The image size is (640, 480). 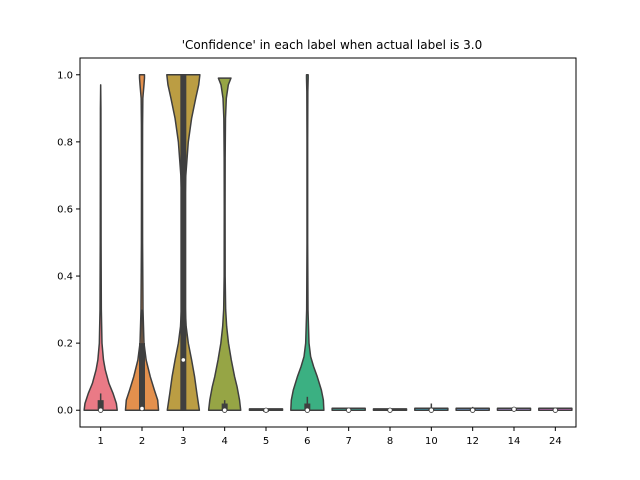 What do you see at coordinates (348, 441) in the screenshot?
I see `x-tick-label: 7` at bounding box center [348, 441].